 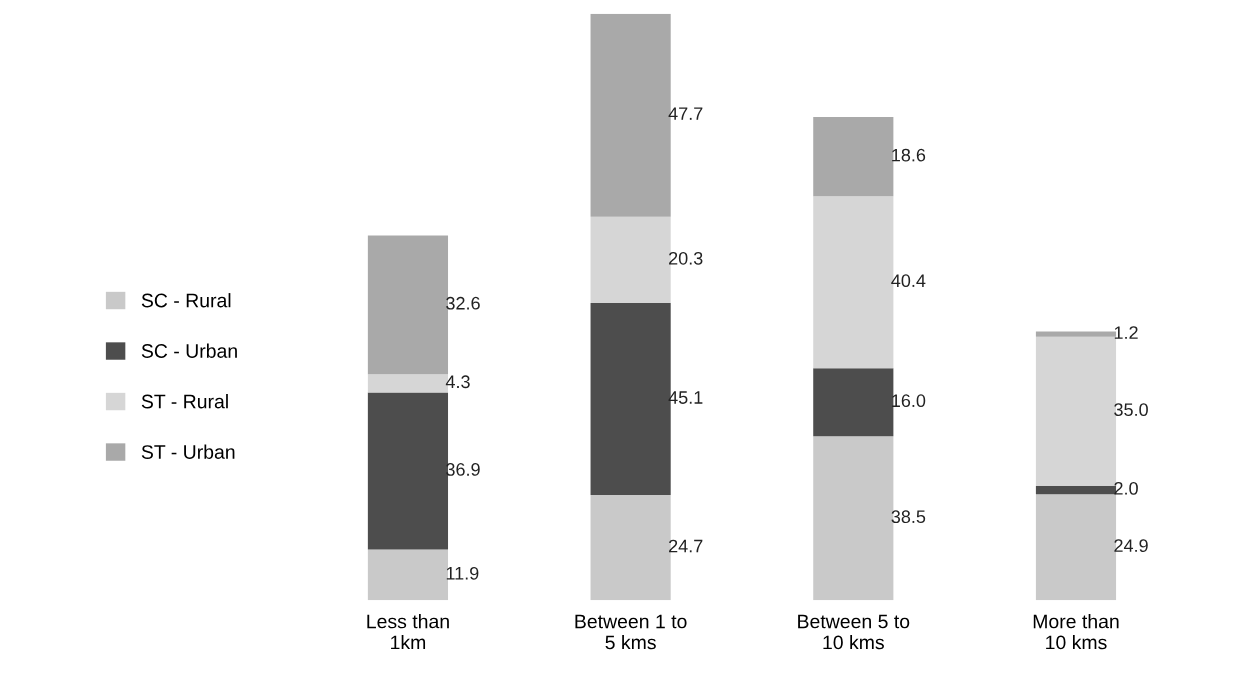 What do you see at coordinates (408, 632) in the screenshot?
I see `x-tick-label: Less than 1km` at bounding box center [408, 632].